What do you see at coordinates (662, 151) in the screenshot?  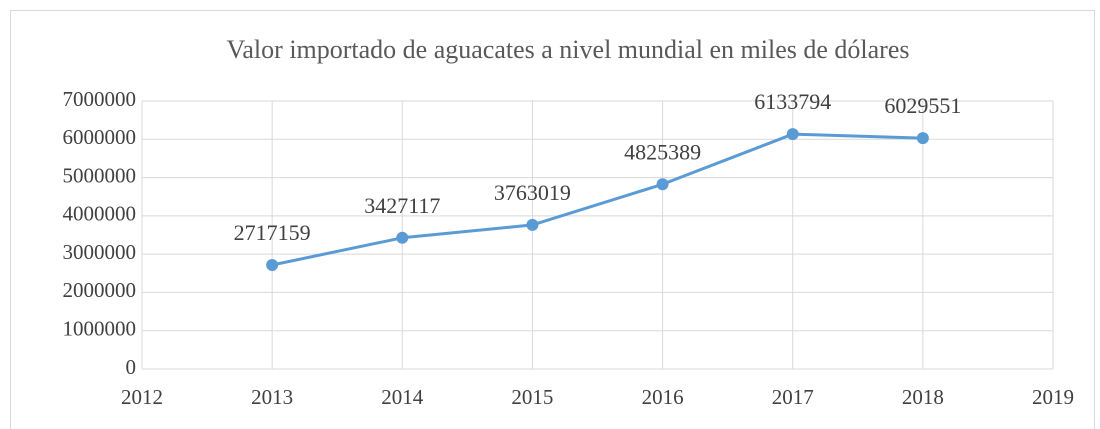 I see `data-label: 4825389` at bounding box center [662, 151].